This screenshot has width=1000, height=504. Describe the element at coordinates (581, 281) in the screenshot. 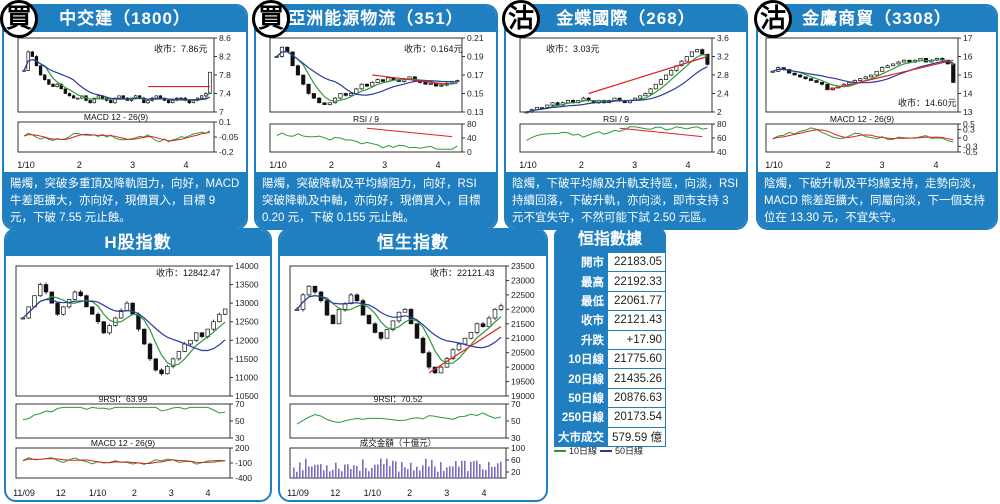

I see `stats-label: 最高` at that location.